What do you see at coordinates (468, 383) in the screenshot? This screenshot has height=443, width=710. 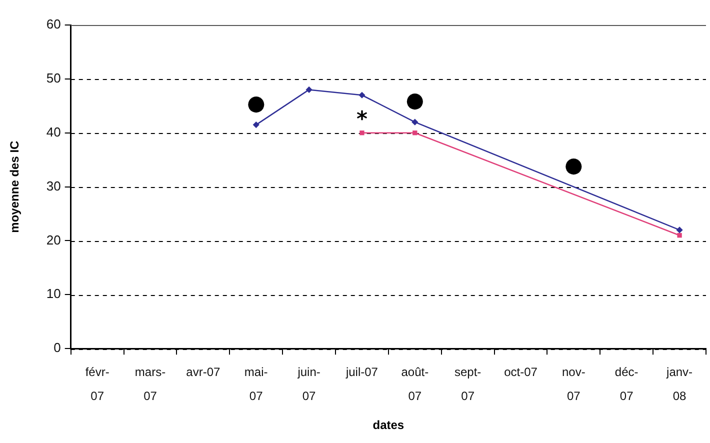 I see `x-tick-label: sept-07` at bounding box center [468, 383].